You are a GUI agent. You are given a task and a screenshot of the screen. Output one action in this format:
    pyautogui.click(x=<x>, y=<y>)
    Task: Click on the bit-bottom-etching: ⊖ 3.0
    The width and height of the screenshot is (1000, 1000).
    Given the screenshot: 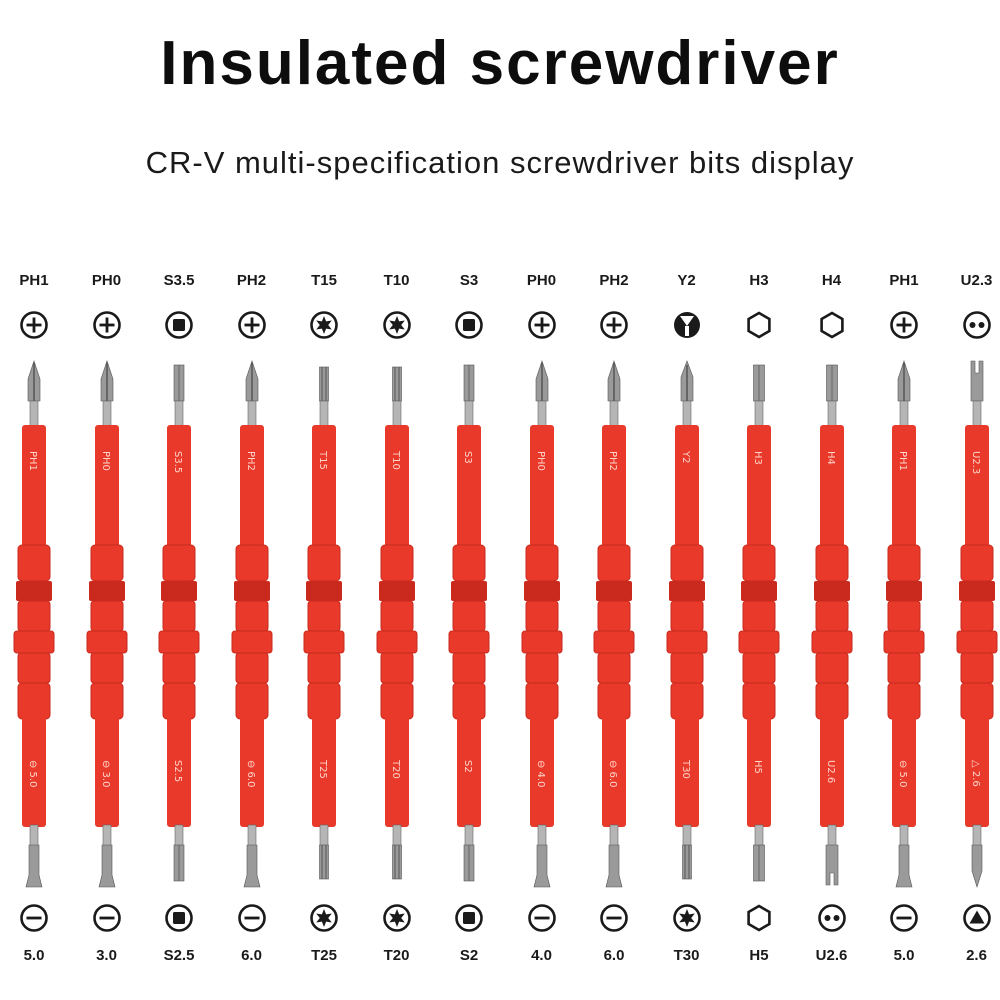 What is the action you would take?
    pyautogui.click(x=105, y=773)
    